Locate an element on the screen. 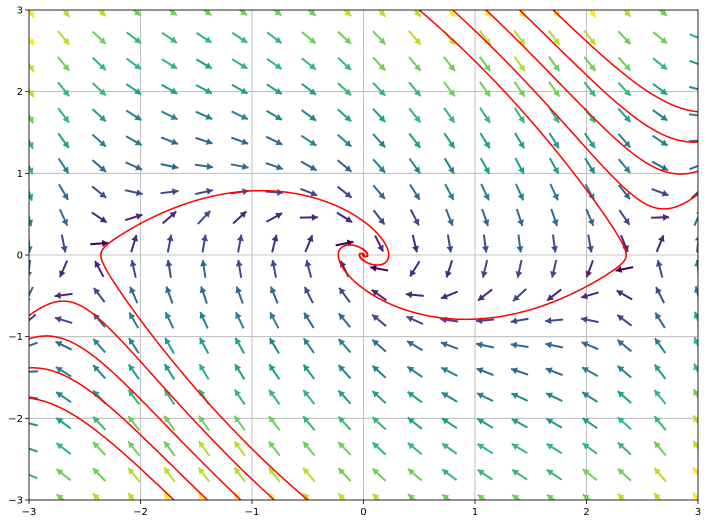 This screenshot has width=708, height=524. x-tick-label: 2 is located at coordinates (586, 512).